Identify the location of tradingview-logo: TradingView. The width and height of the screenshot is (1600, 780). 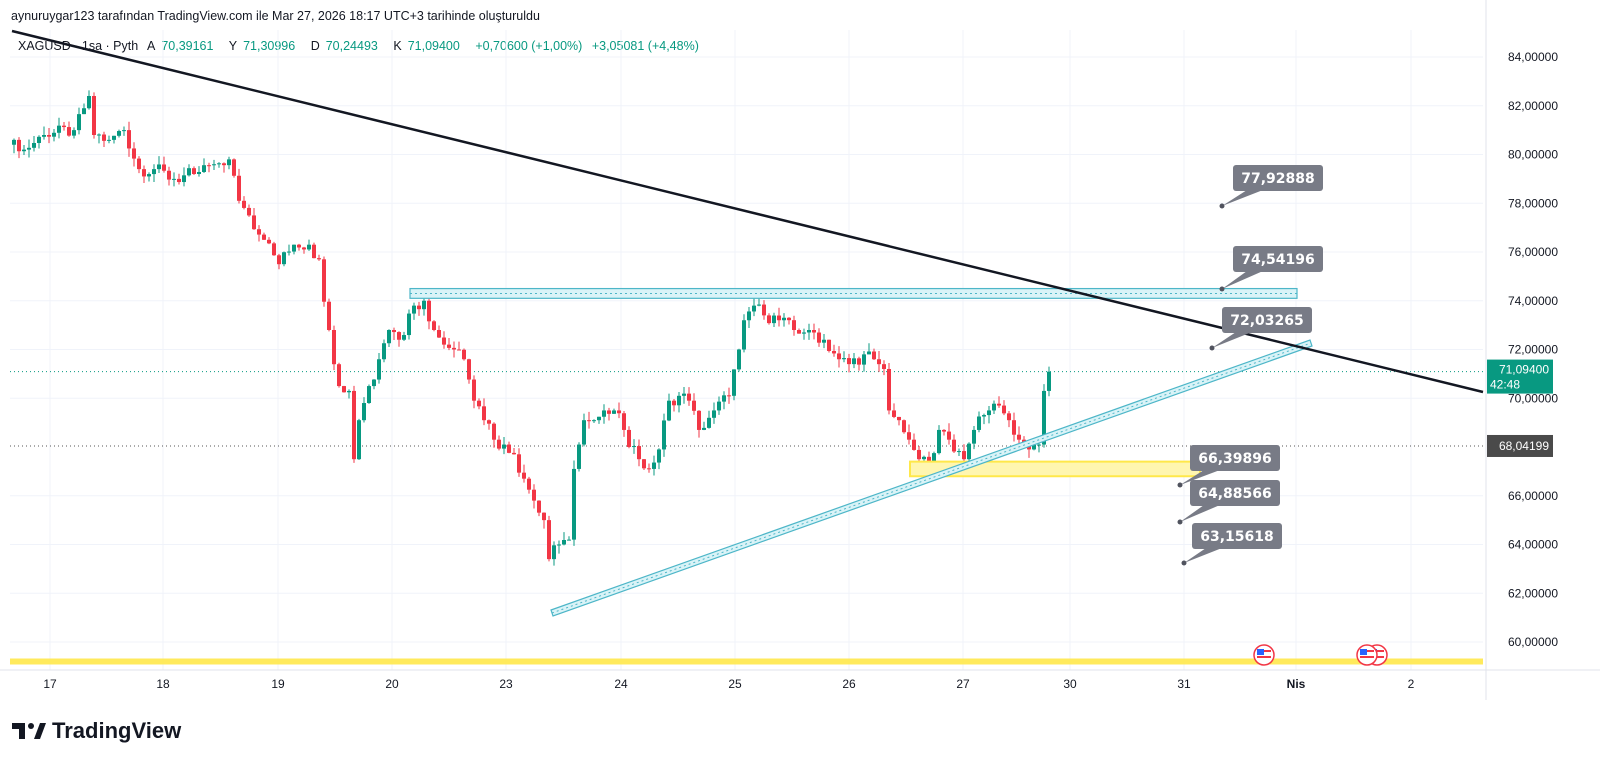
(96, 731).